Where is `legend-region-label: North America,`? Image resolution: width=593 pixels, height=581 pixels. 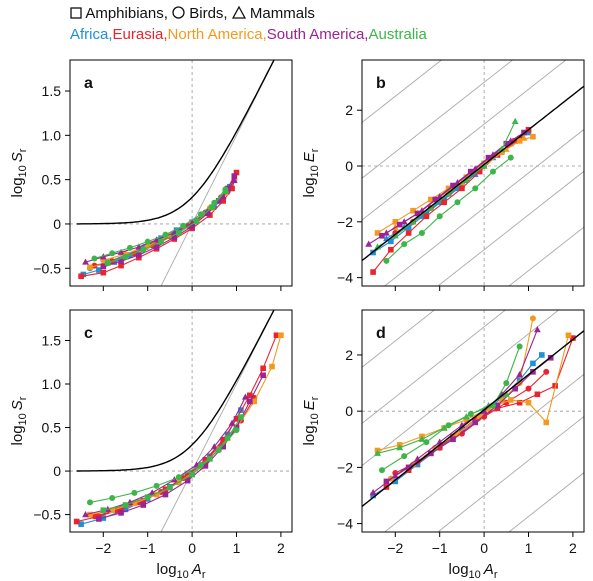 legend-region-label: North America, is located at coordinates (217, 34).